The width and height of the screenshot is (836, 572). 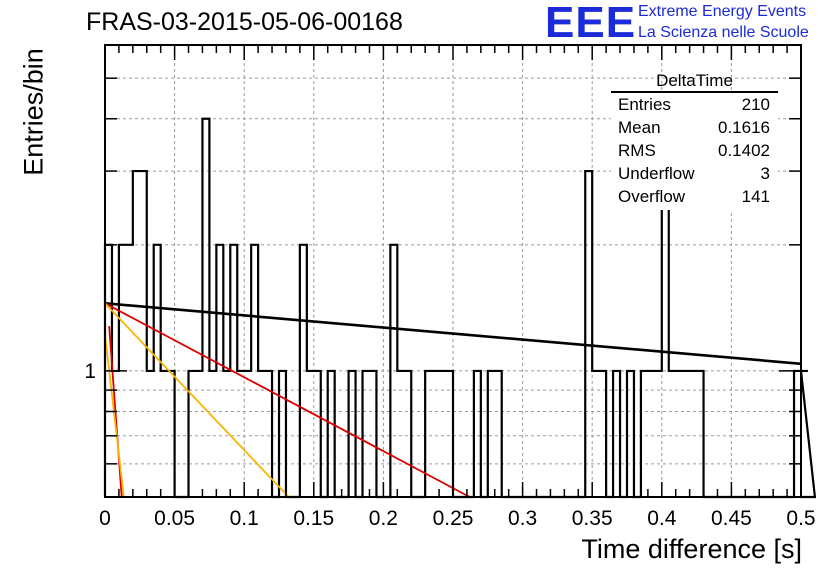 What do you see at coordinates (744, 150) in the screenshot?
I see `stats-row-value: 0.1402` at bounding box center [744, 150].